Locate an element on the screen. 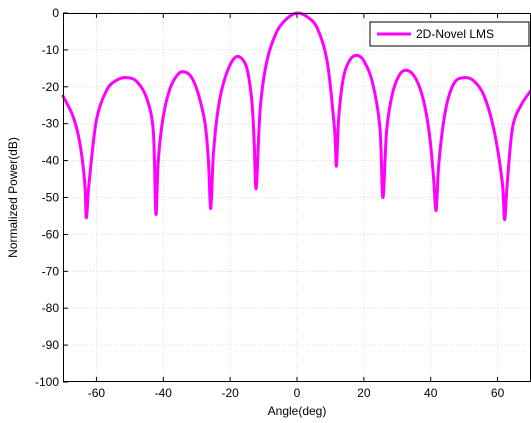  x-axis-title: Angle(deg) is located at coordinates (297, 411).